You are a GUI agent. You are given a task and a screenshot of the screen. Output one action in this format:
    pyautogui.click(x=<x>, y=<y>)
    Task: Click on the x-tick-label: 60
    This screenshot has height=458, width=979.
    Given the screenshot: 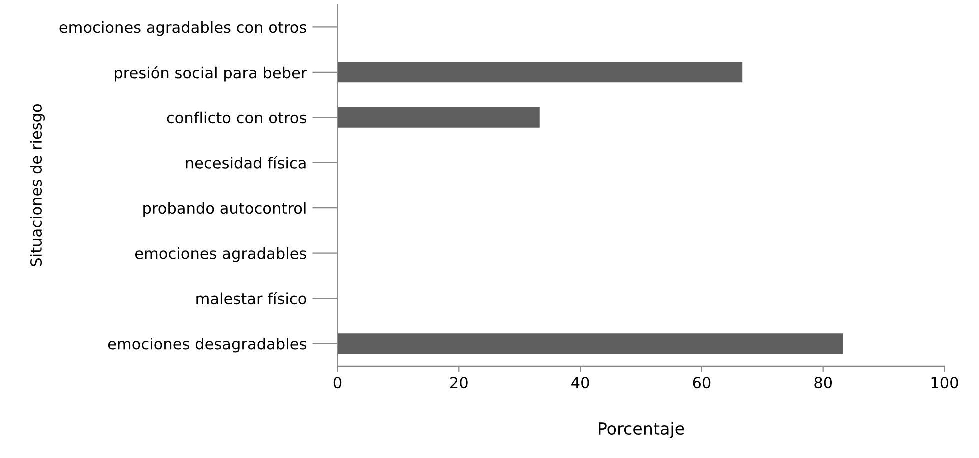 What is the action you would take?
    pyautogui.click(x=702, y=383)
    